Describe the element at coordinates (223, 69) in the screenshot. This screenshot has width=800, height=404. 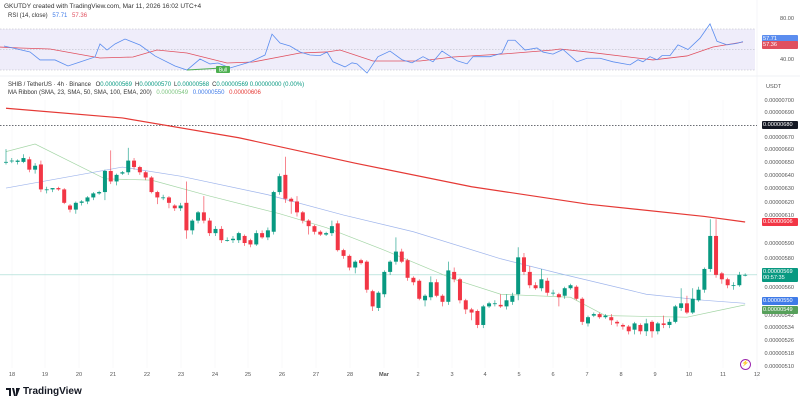
I see `bull-label-box` at that location.